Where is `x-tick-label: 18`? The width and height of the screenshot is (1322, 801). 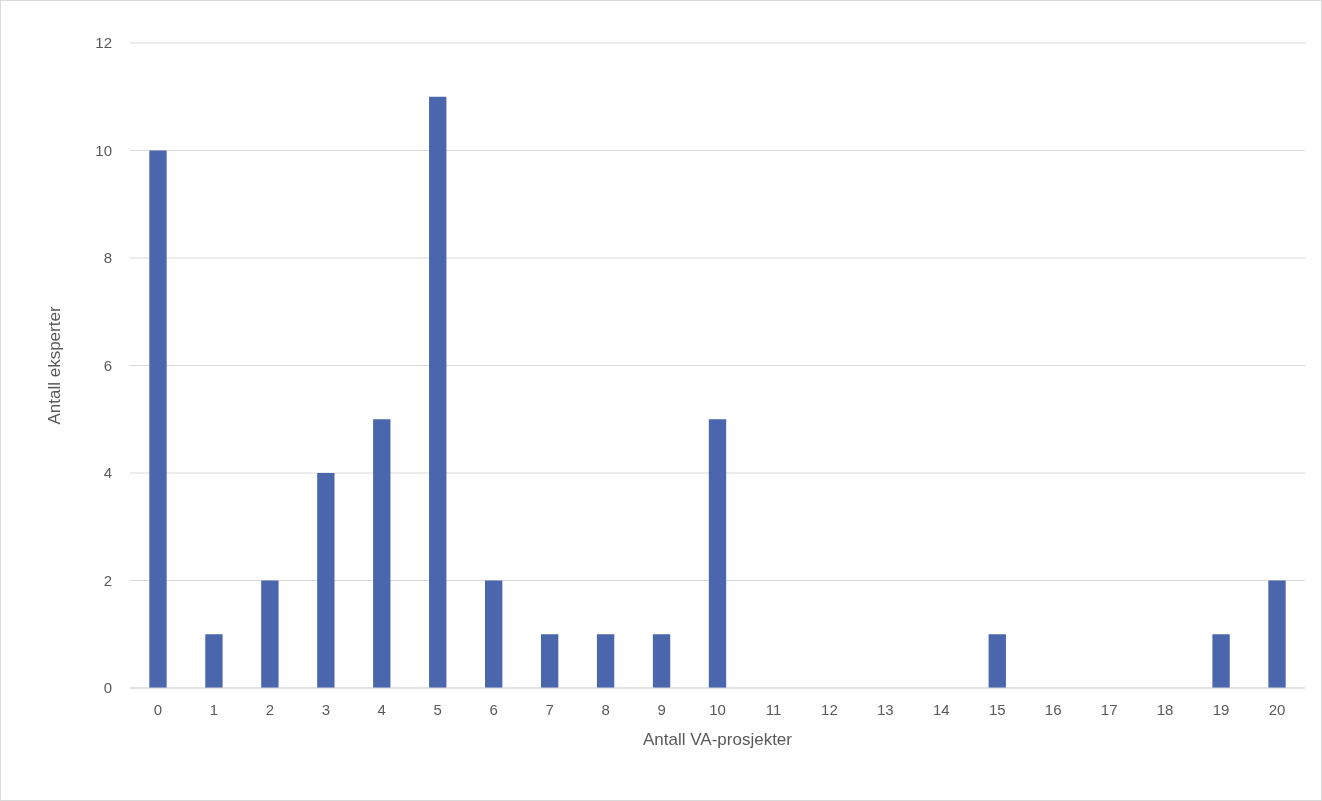
x-tick-label: 18 is located at coordinates (1165, 709).